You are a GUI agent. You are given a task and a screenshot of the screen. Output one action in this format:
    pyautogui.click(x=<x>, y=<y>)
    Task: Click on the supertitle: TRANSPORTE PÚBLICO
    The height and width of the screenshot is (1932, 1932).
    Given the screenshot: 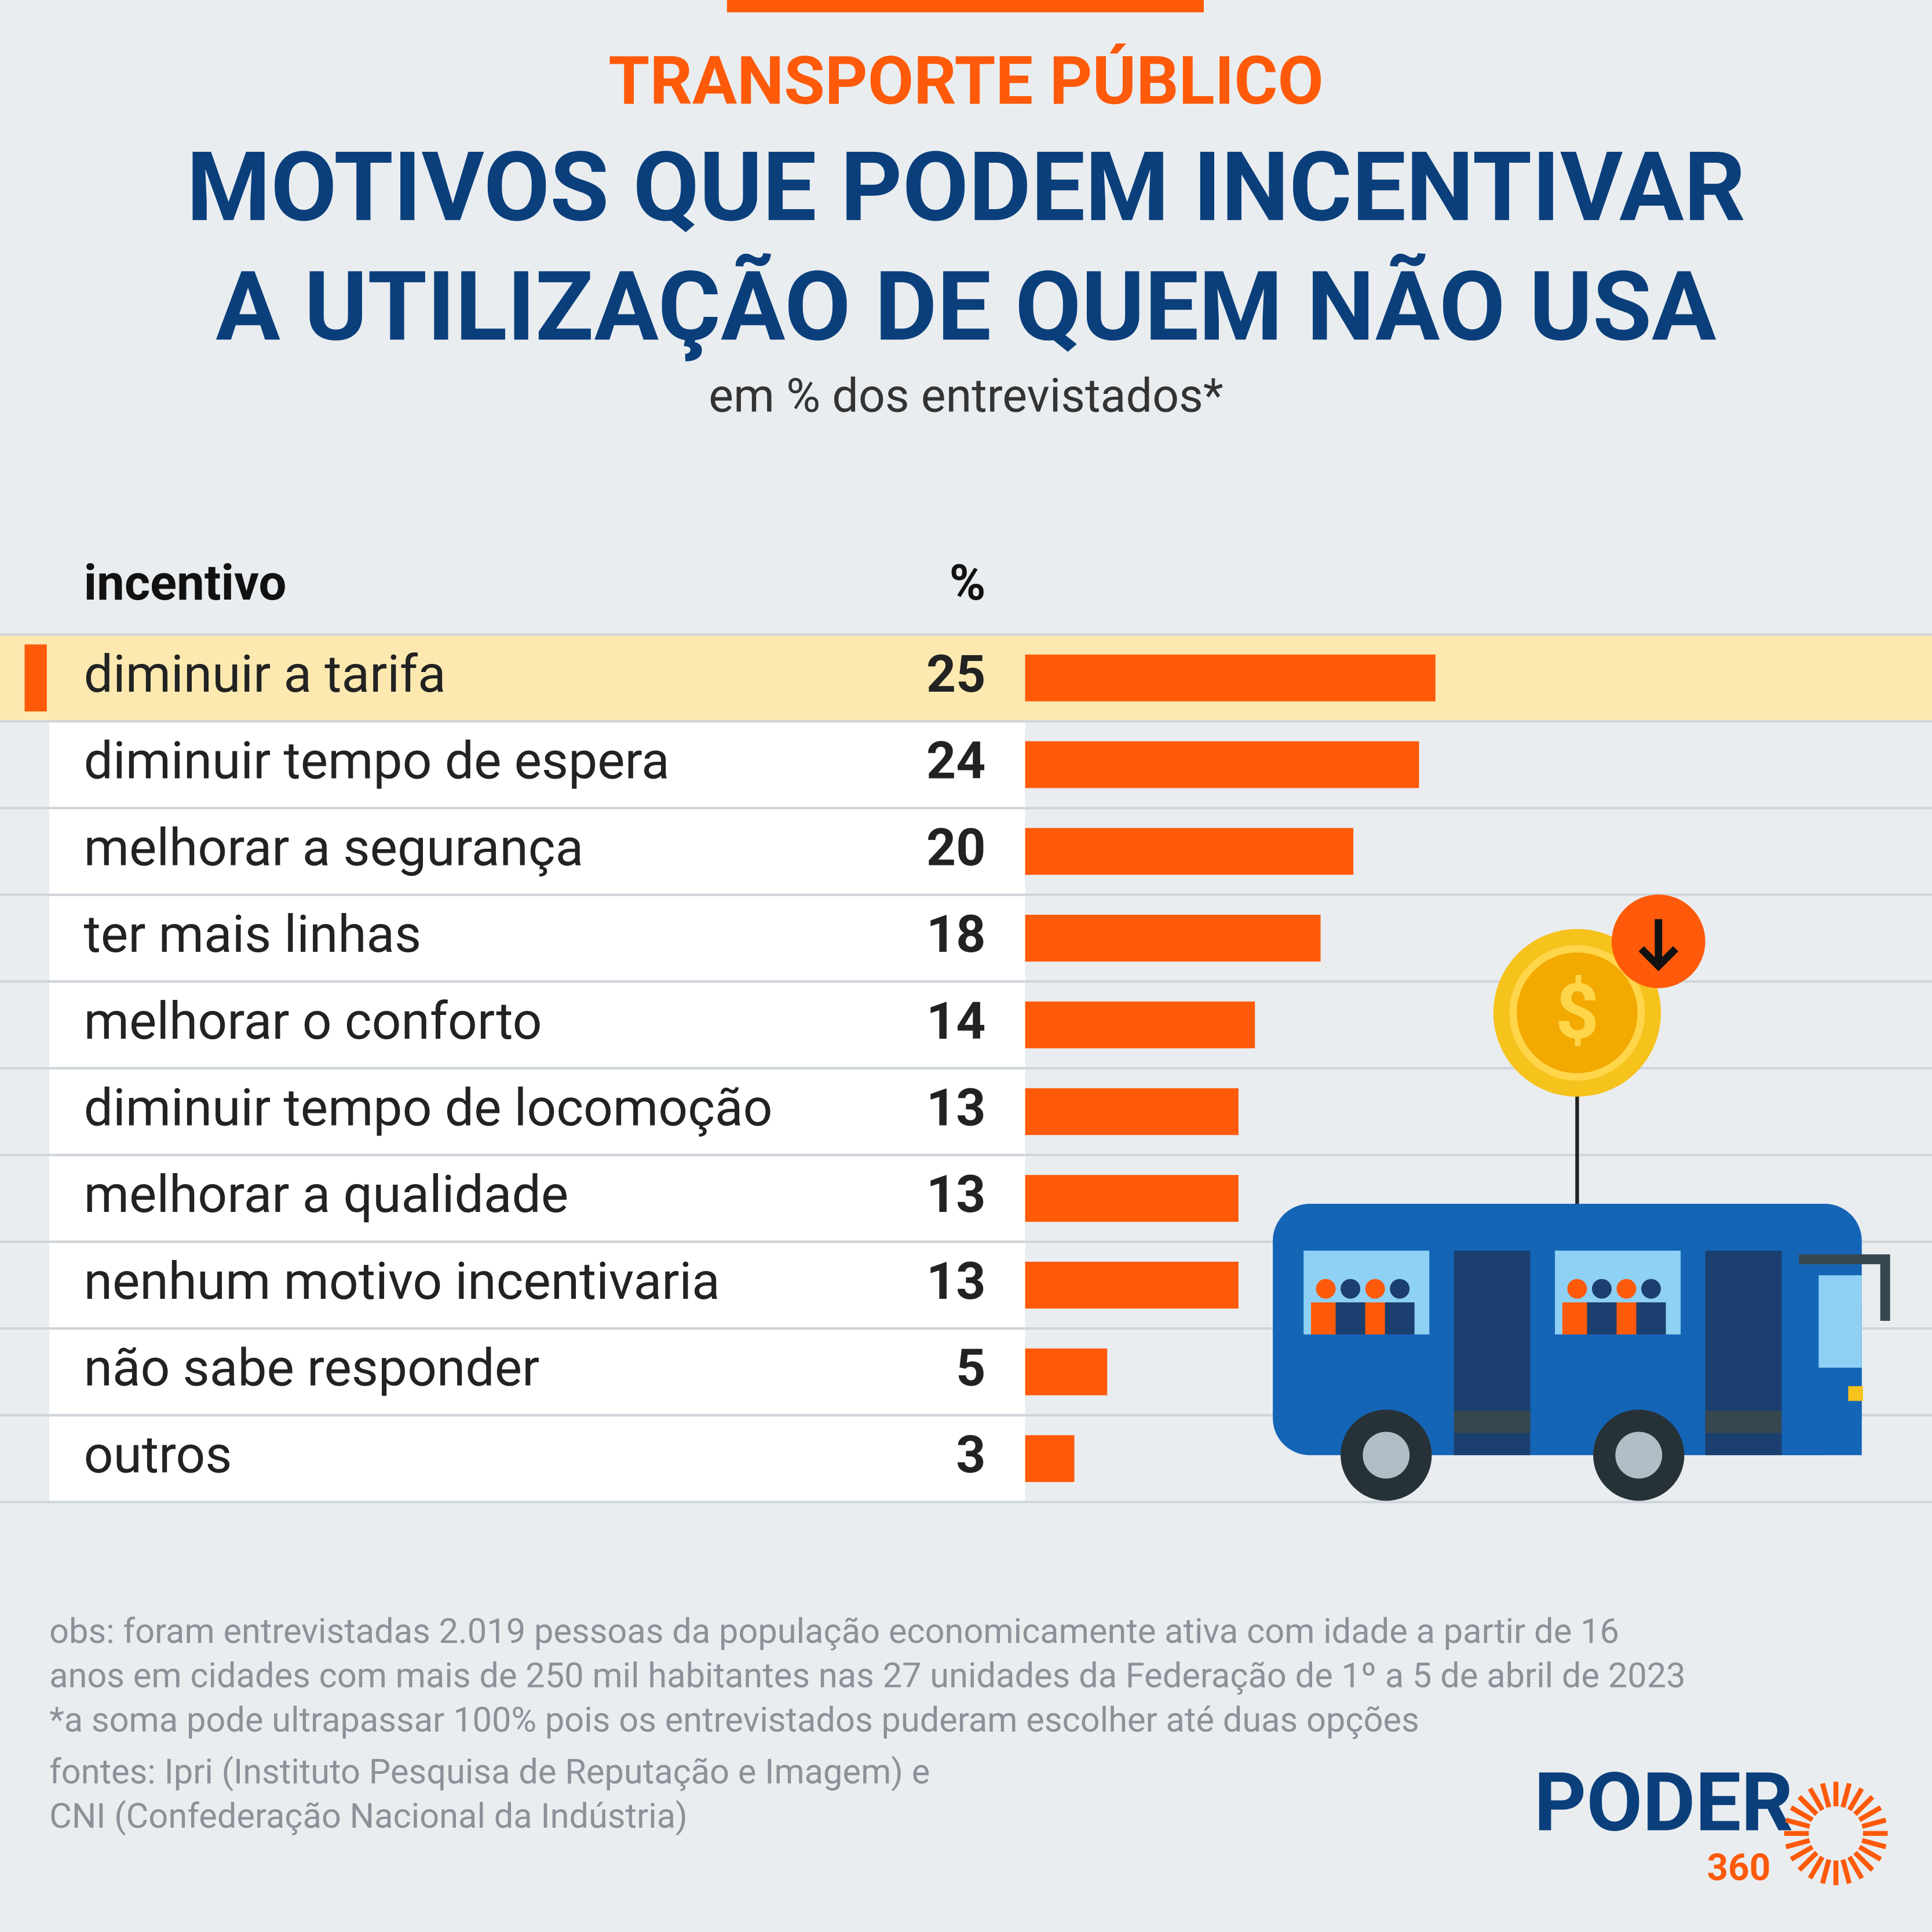 What is the action you would take?
    pyautogui.click(x=966, y=81)
    